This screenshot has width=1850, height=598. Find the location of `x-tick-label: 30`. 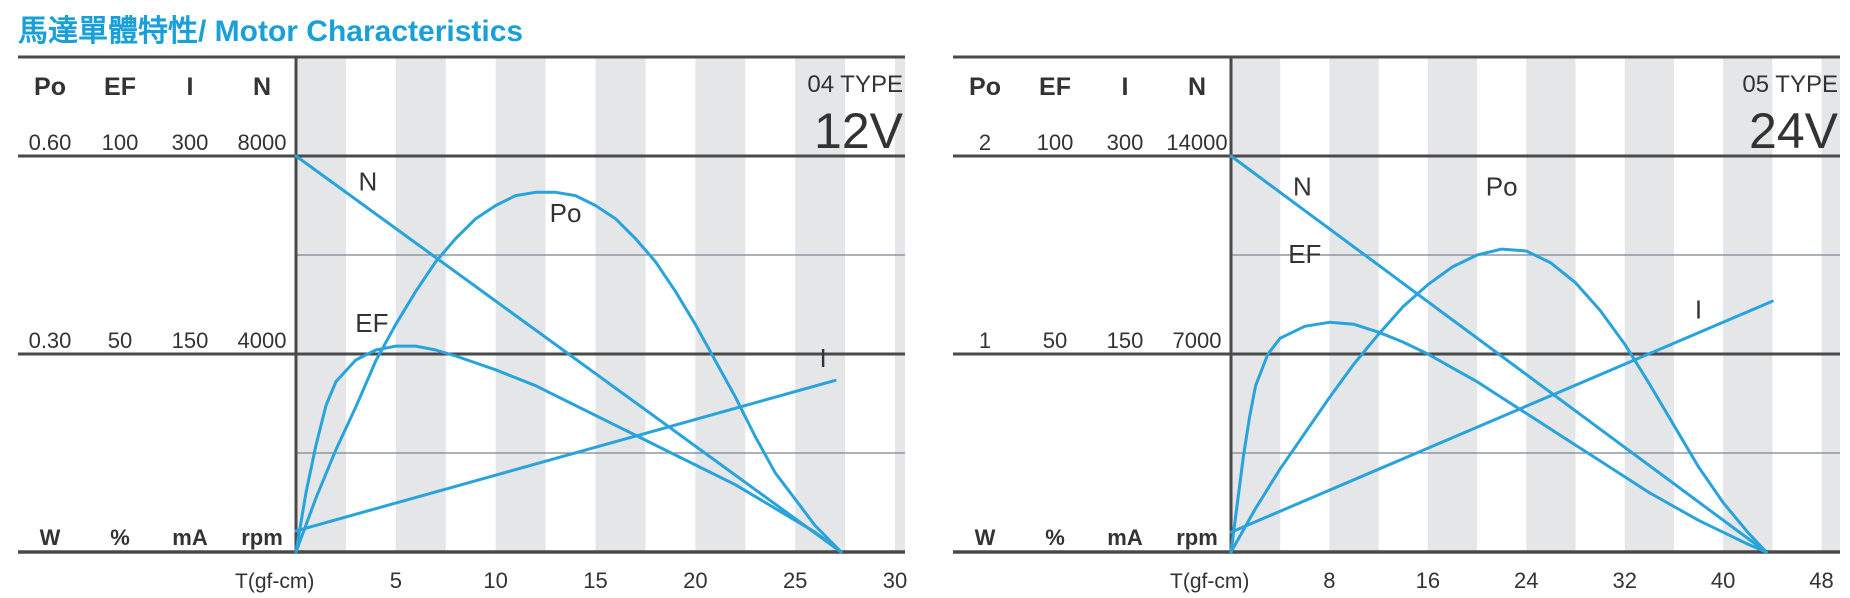

x-tick-label: 30 is located at coordinates (895, 580).